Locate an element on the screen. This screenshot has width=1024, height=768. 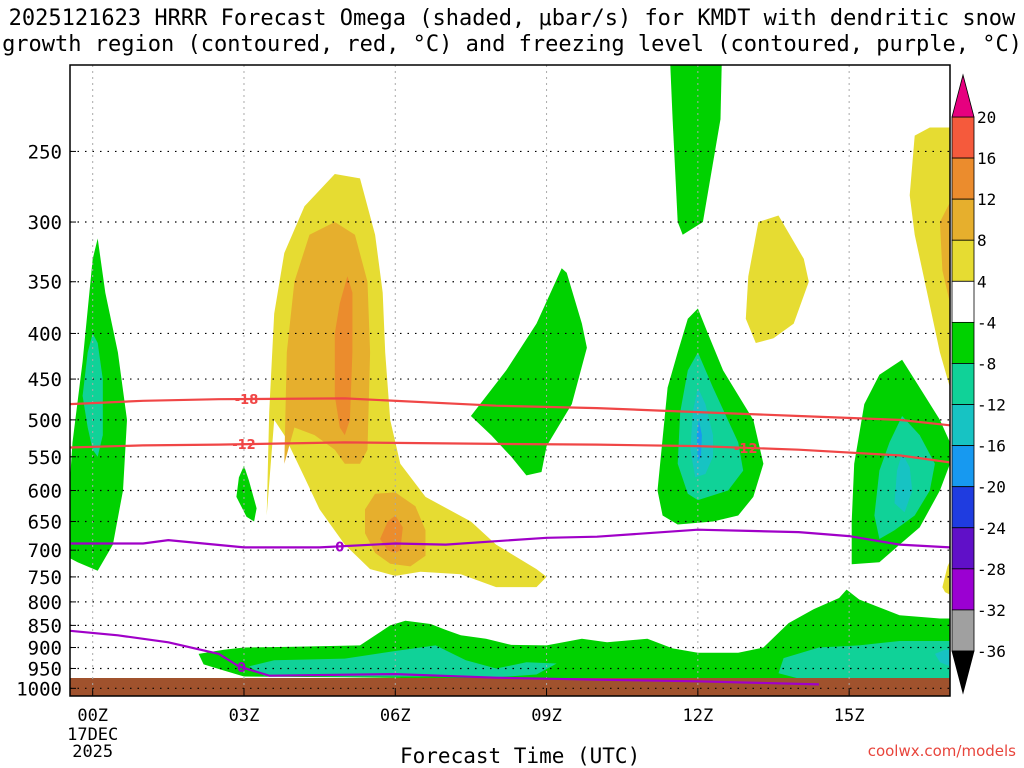
ground-surface is located at coordinates (510, 687).